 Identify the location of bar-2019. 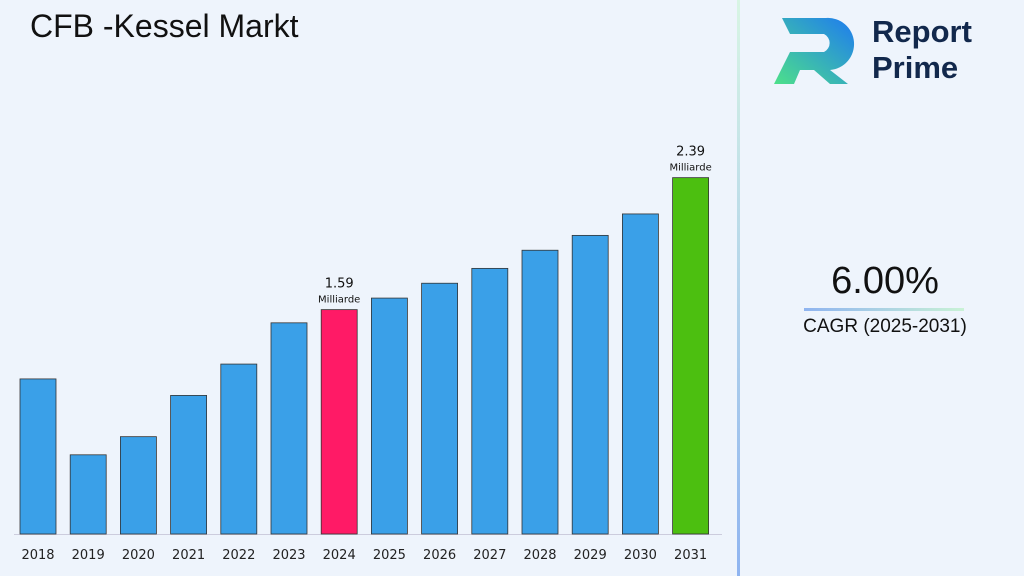
(88, 494).